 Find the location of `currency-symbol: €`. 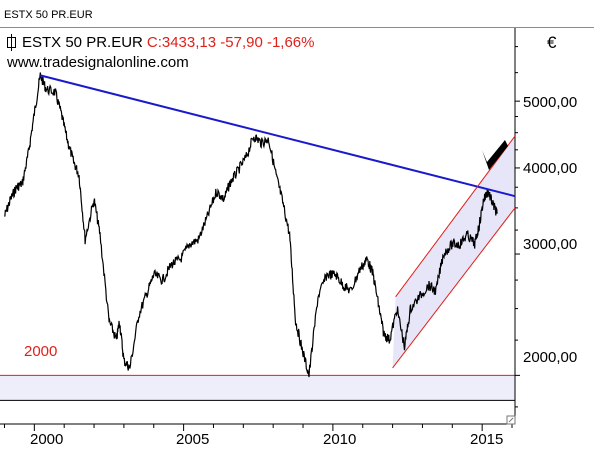

currency-symbol: € is located at coordinates (552, 42).